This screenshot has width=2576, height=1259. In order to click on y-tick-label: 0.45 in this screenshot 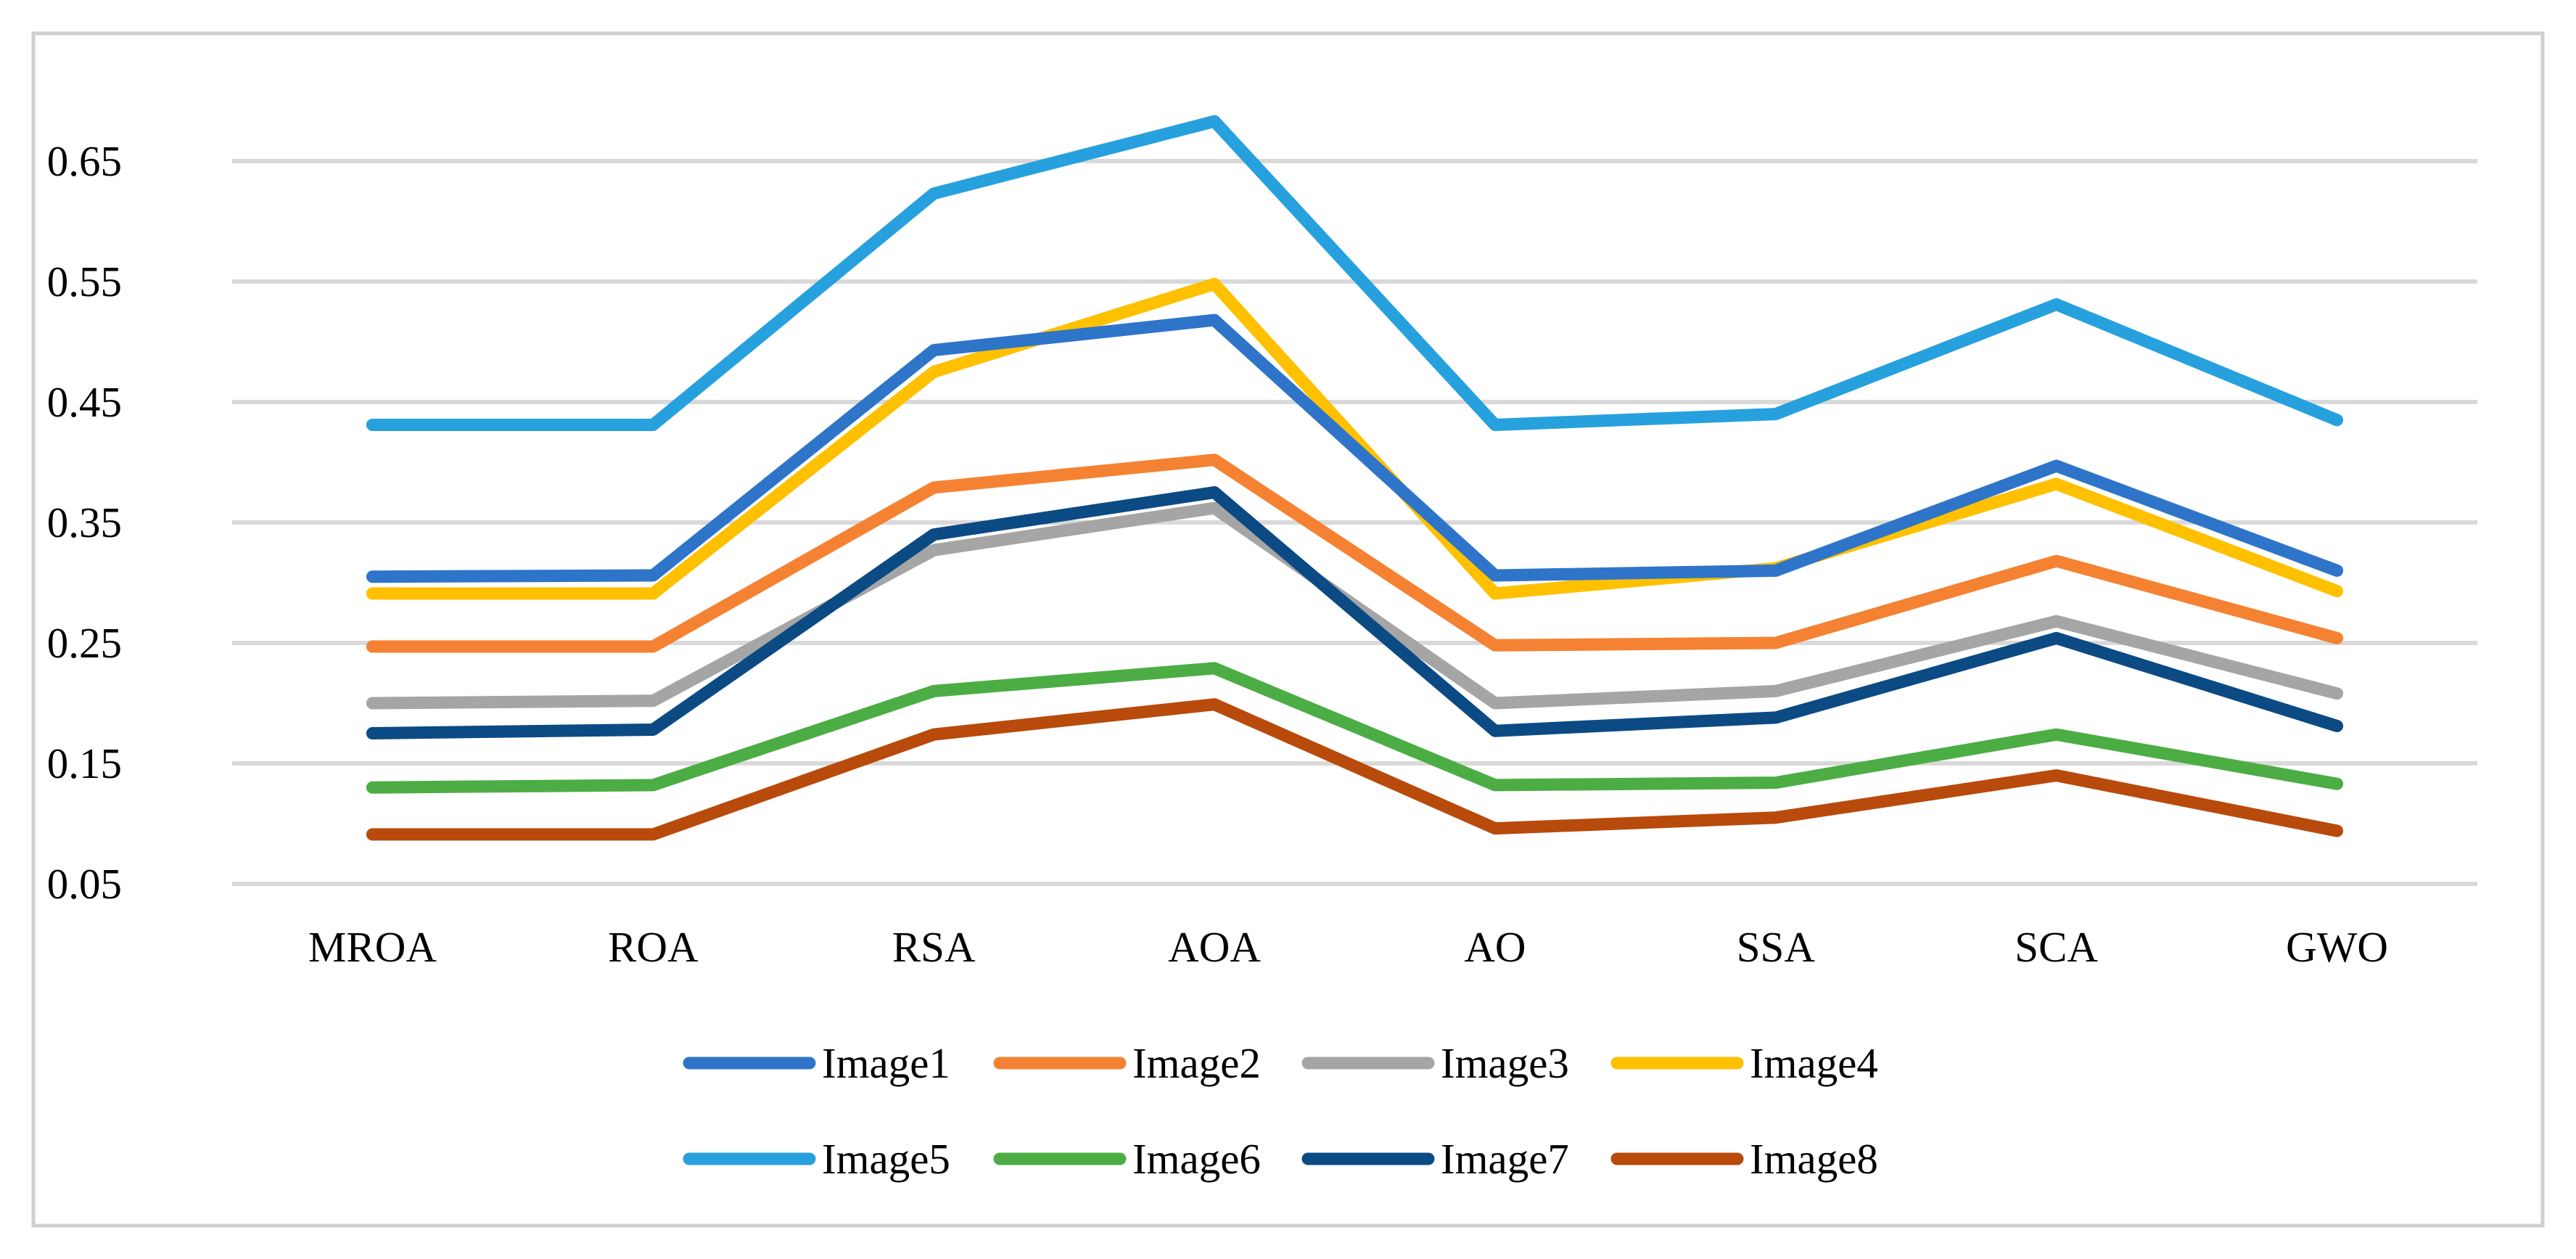, I will do `click(84, 402)`.